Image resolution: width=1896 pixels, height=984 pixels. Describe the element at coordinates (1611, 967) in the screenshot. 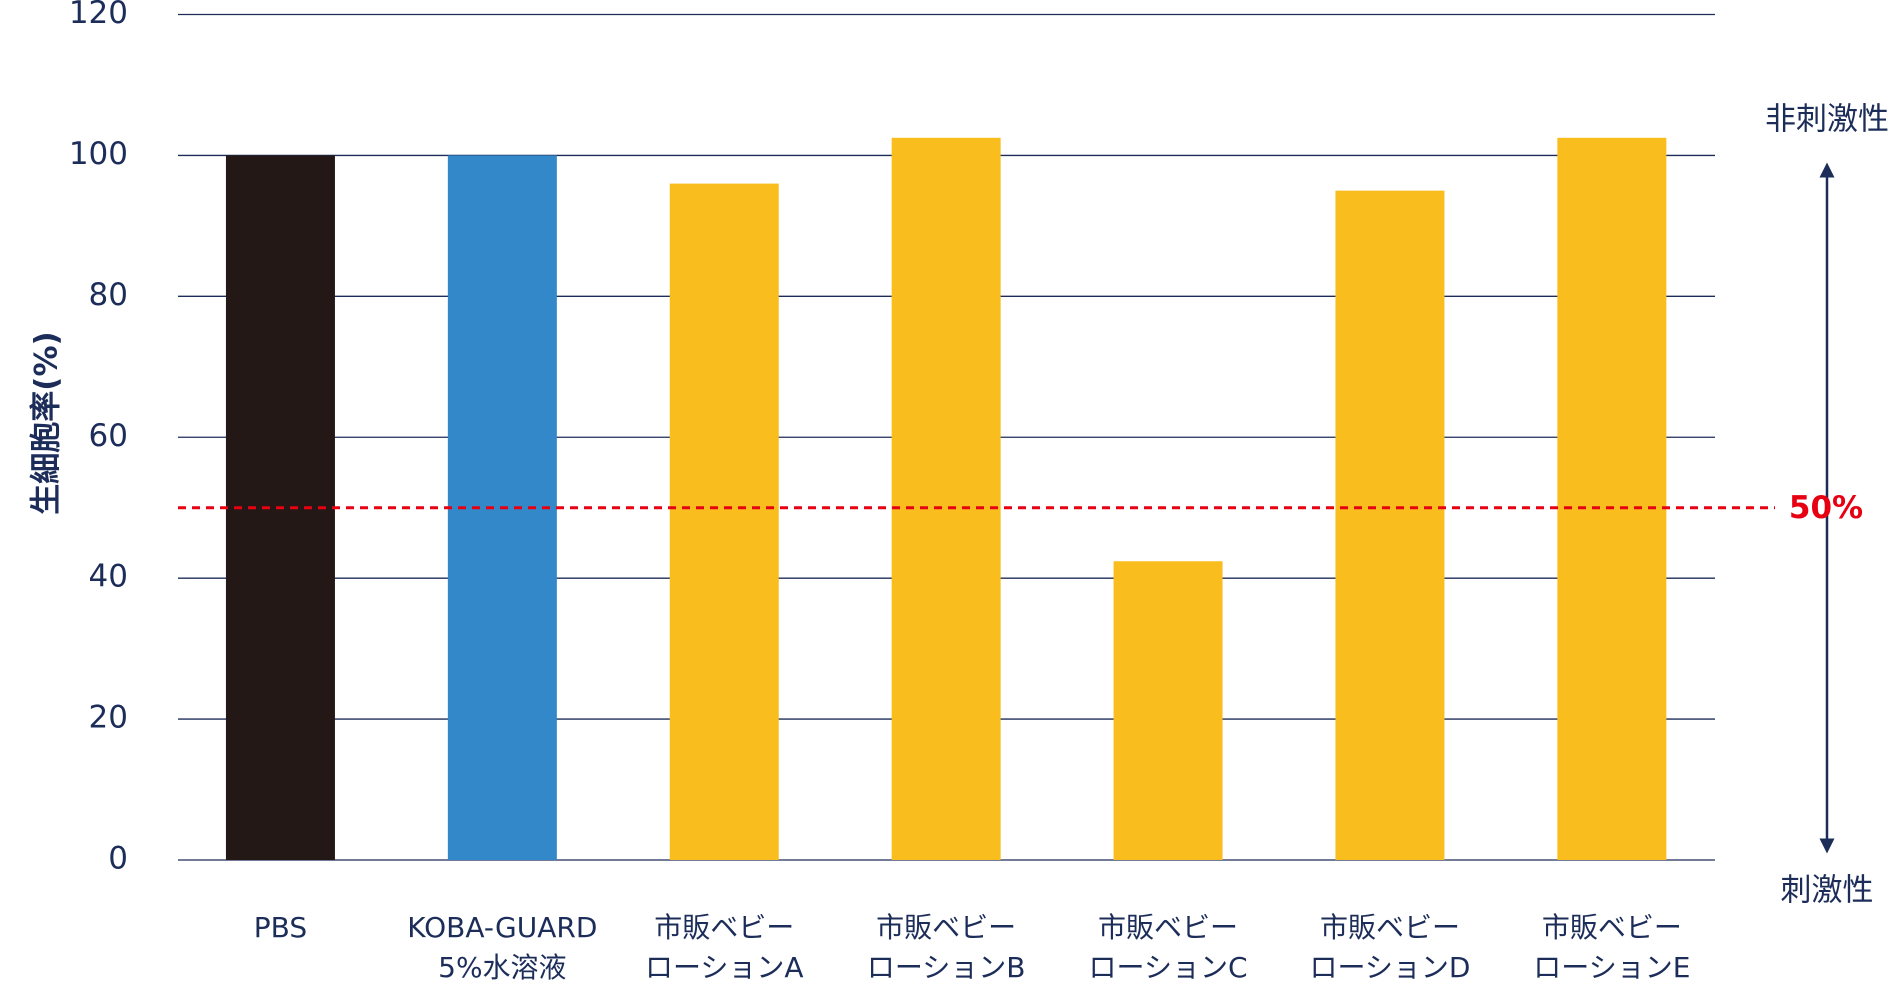

I see `x-tick-label: ローションE` at that location.